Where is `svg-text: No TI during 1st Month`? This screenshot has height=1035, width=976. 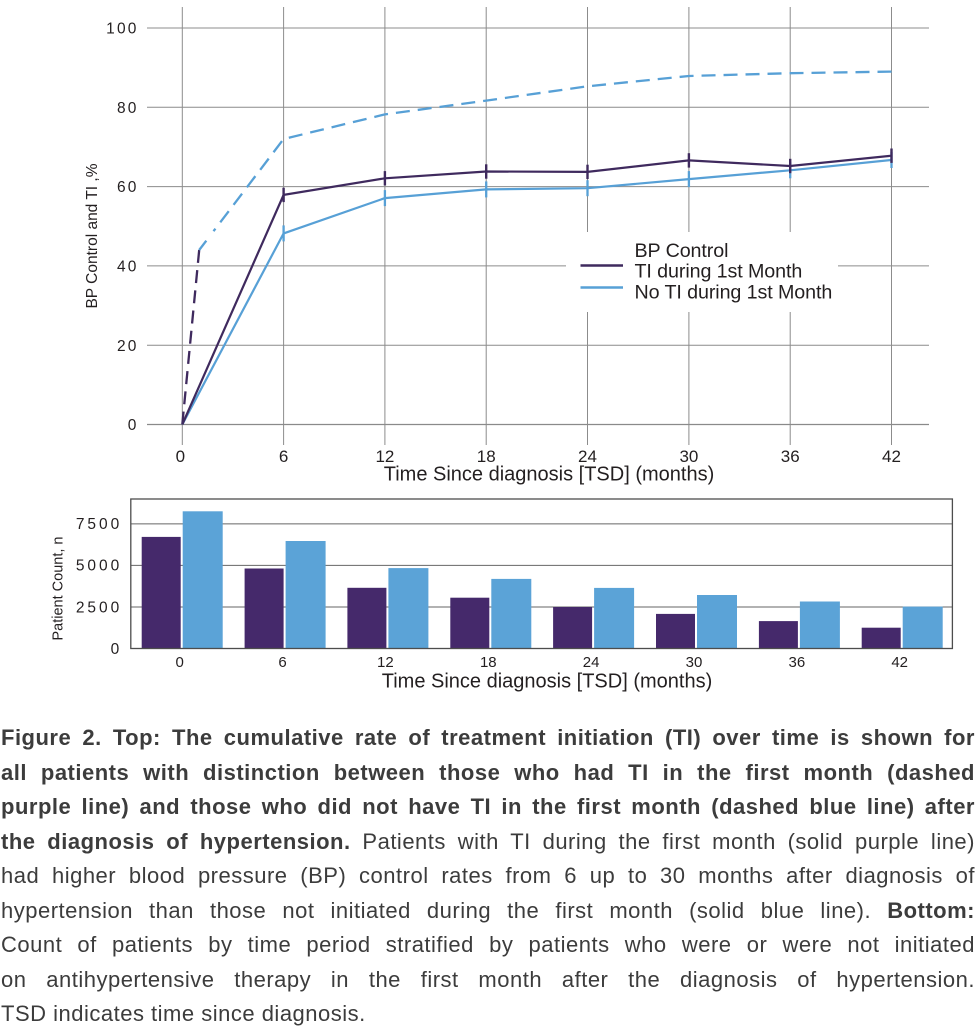
svg-text: No TI during 1st Month is located at coordinates (734, 293).